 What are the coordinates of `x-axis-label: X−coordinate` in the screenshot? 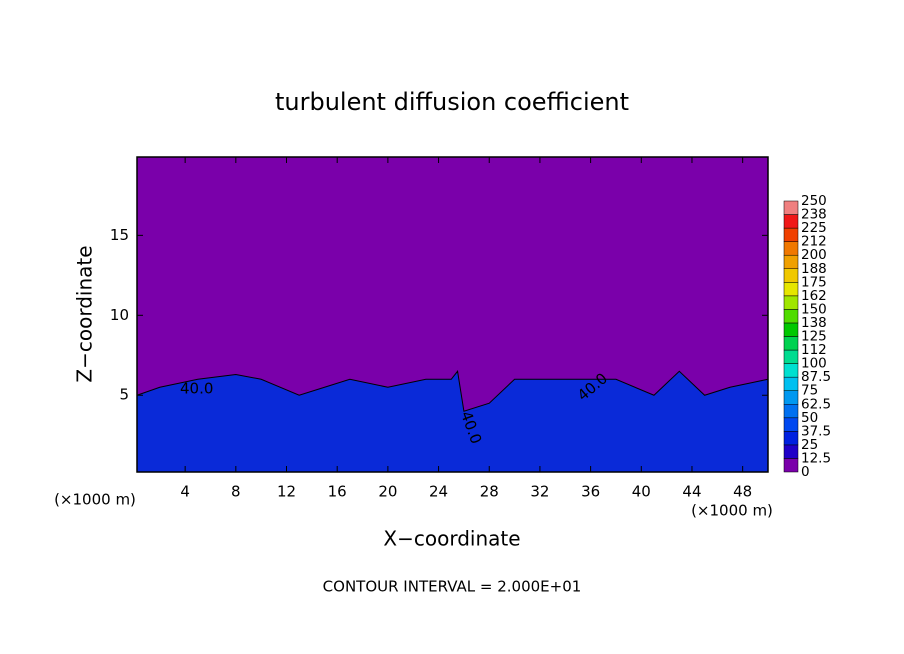 It's located at (451, 539).